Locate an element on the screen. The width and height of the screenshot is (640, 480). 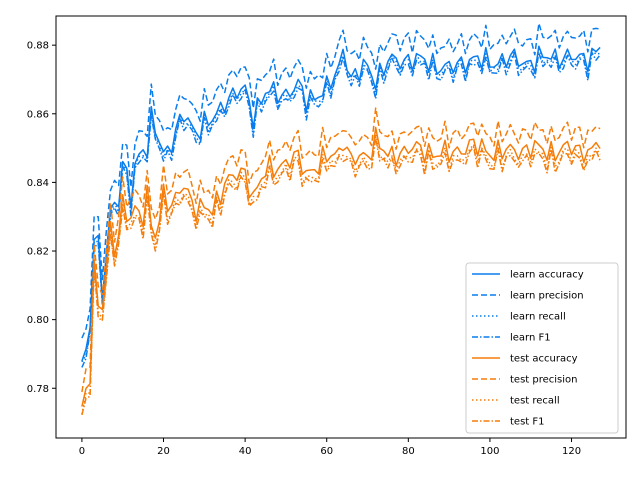
legend-label: learn accuracy is located at coordinates (547, 275).